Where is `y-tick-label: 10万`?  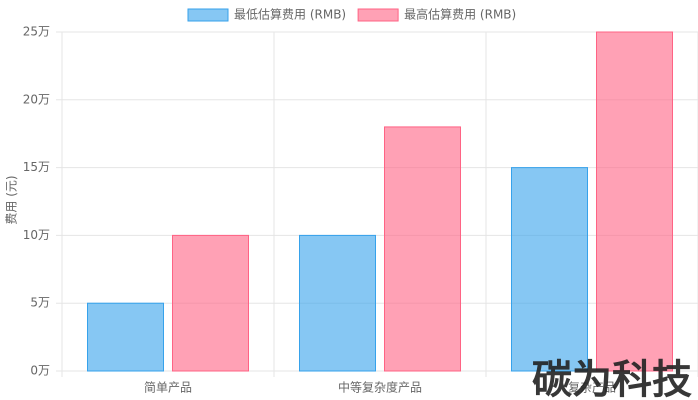
y-tick-label: 10万 is located at coordinates (36, 235).